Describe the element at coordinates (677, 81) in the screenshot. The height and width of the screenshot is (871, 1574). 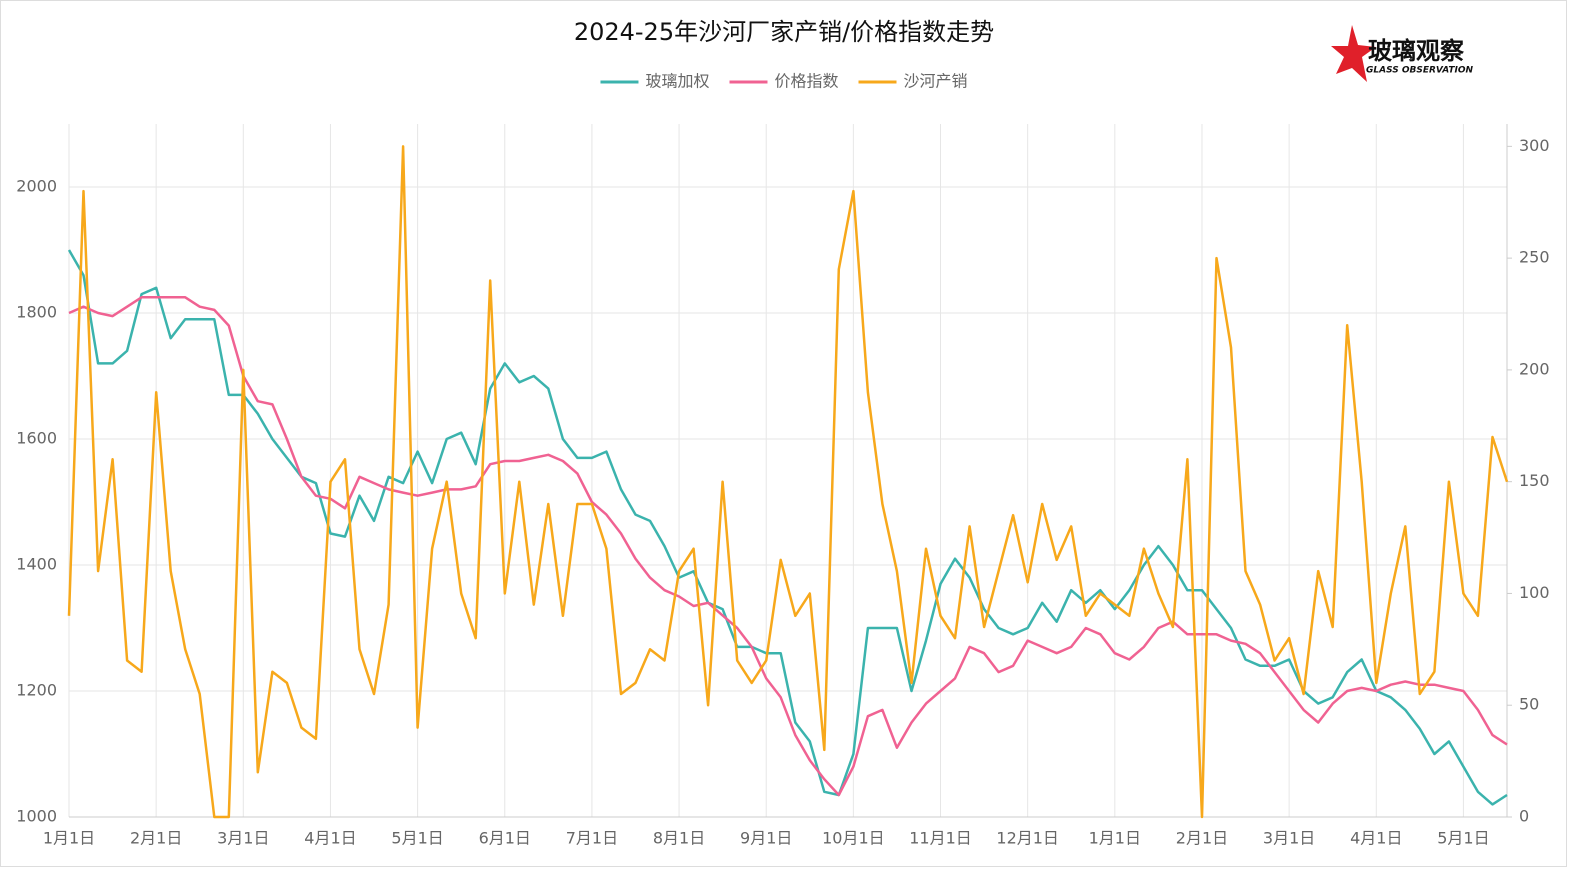
I see `legend-label: 玻璃加权` at that location.